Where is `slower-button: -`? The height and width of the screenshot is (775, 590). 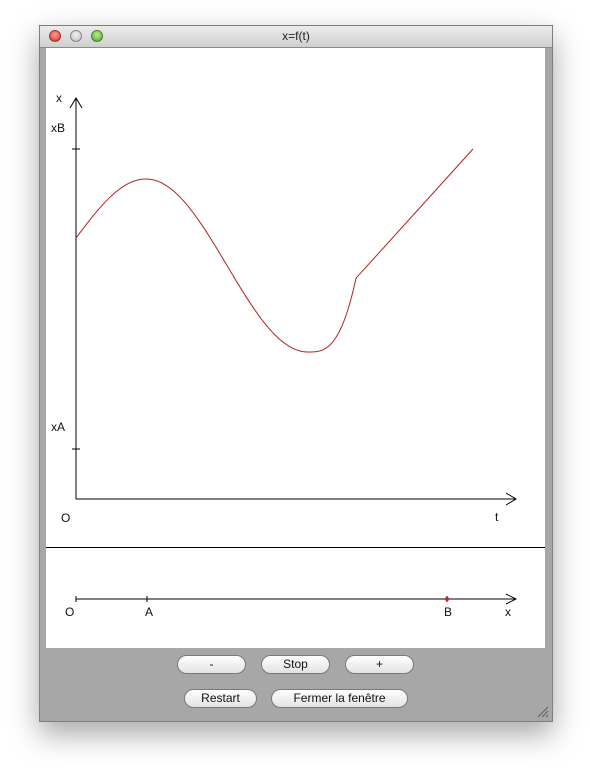 slower-button: - is located at coordinates (211, 664).